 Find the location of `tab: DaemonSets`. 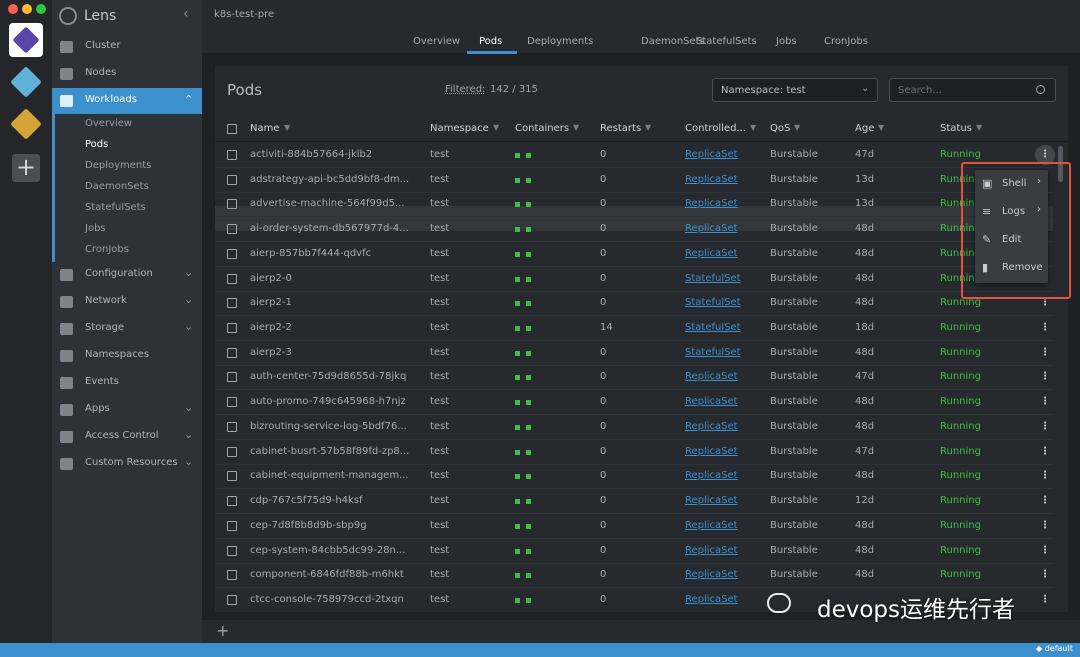

tab: DaemonSets is located at coordinates (673, 41).